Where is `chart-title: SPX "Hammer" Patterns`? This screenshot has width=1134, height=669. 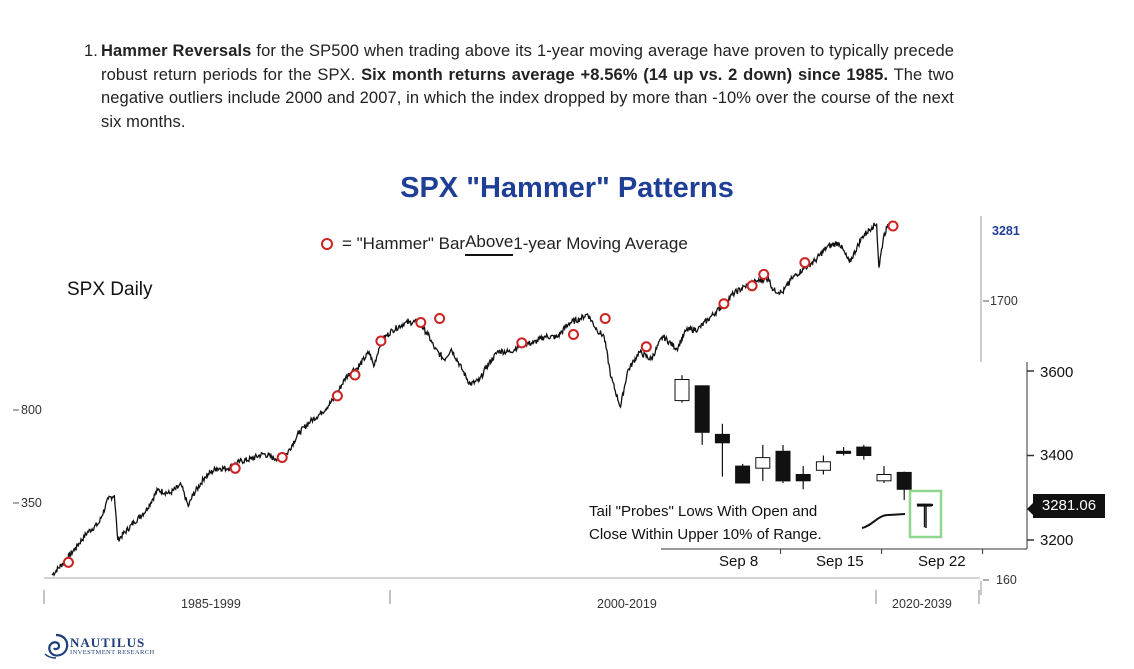 chart-title: SPX "Hammer" Patterns is located at coordinates (567, 188).